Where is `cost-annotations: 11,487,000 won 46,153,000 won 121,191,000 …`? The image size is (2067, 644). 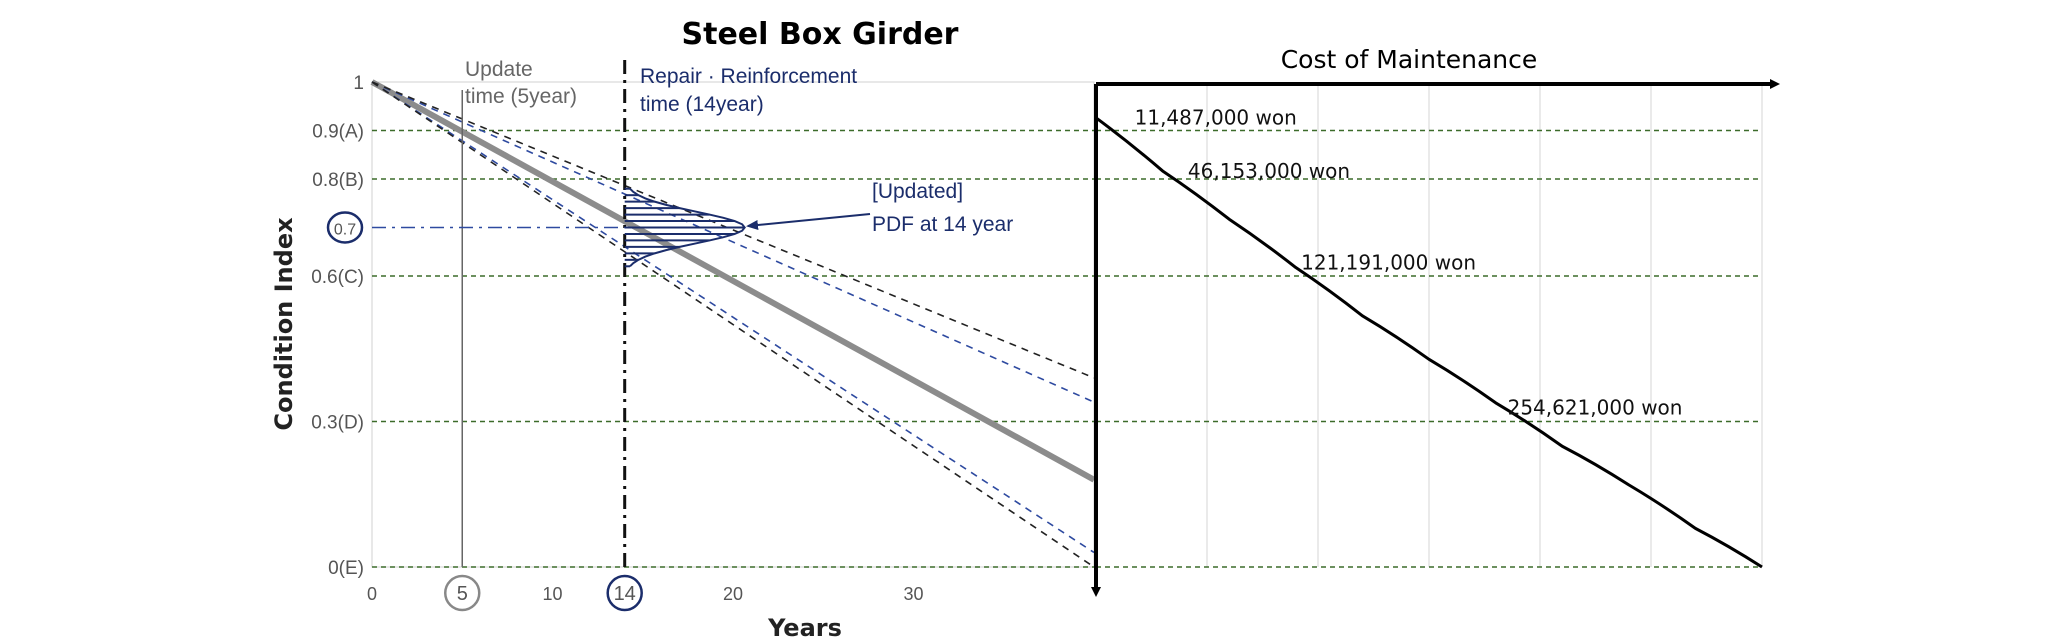 cost-annotations: 11,487,000 won 46,153,000 won 121,191,000 … is located at coordinates (1409, 263).